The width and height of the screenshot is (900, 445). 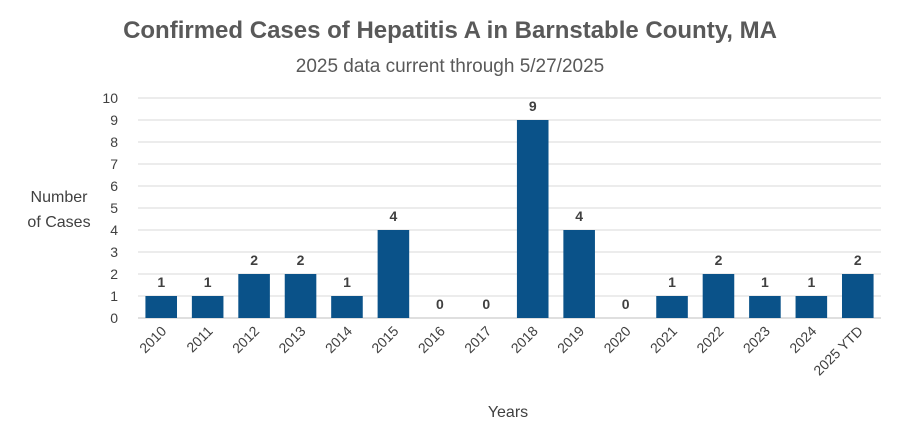 What do you see at coordinates (523, 339) in the screenshot?
I see `x-tick-label: 2018` at bounding box center [523, 339].